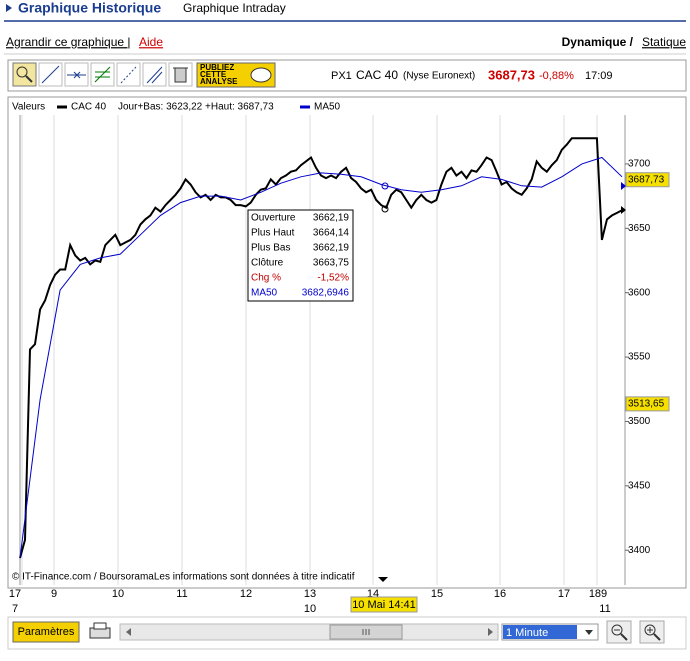 This screenshot has height=661, width=690. I want to click on symbol: PX1, so click(341, 76).